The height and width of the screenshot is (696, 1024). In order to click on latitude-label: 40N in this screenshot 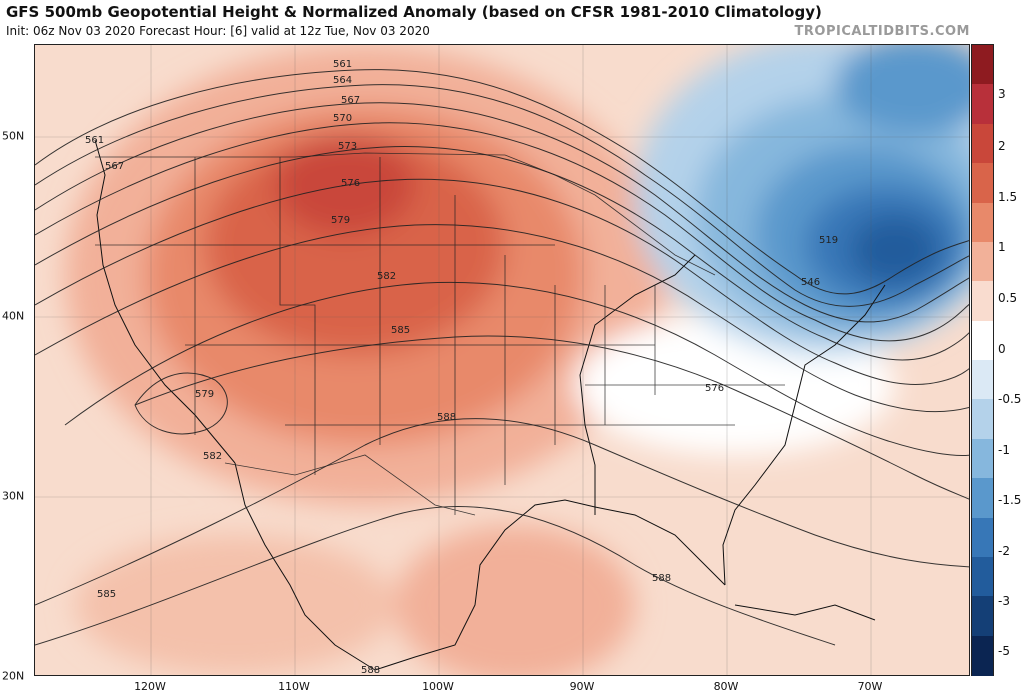, I will do `click(13, 316)`.